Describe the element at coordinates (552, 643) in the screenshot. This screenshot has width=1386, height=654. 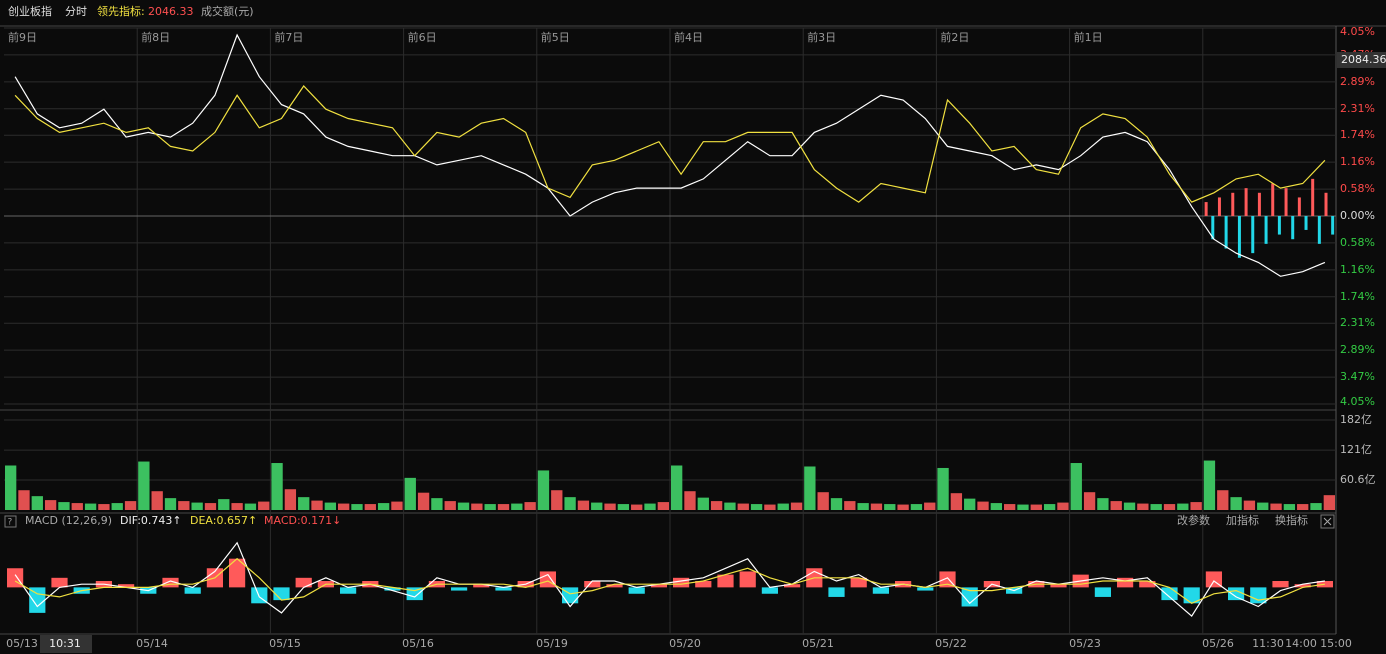
I see `x-tick-label: 05/19` at that location.